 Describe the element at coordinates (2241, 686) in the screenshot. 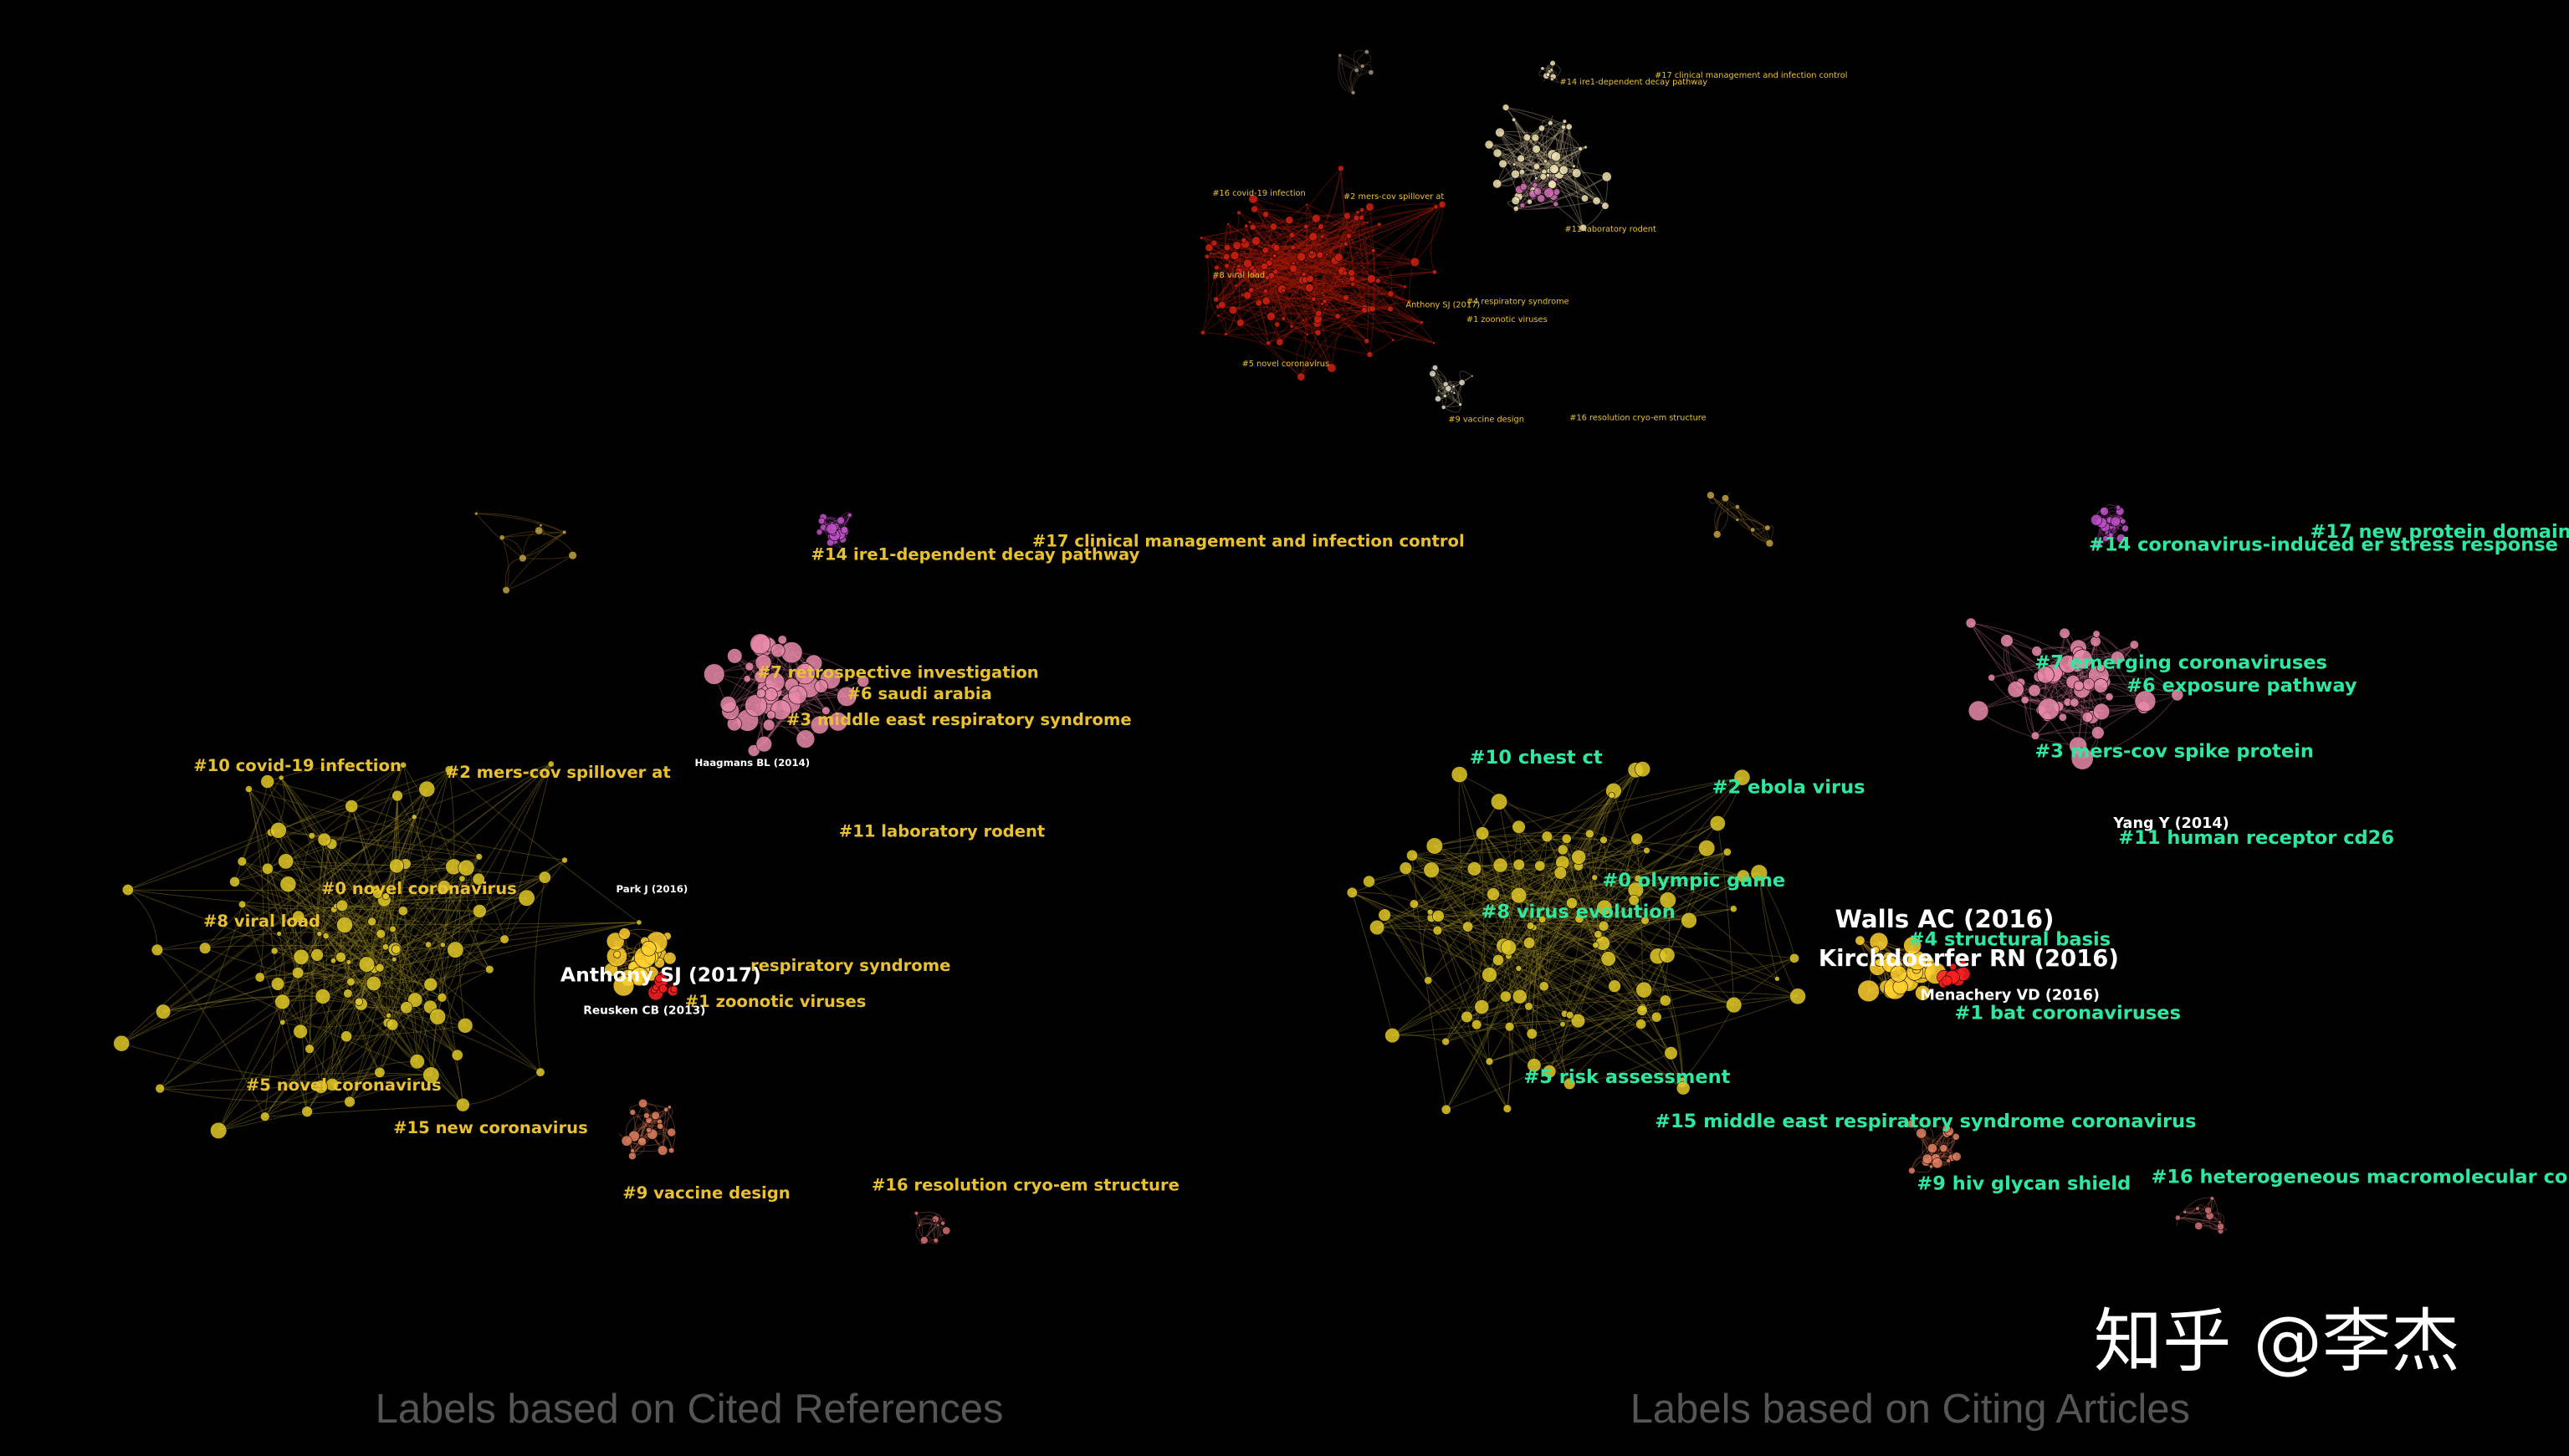

I see `cluster-label: #6 exposure pathway` at that location.